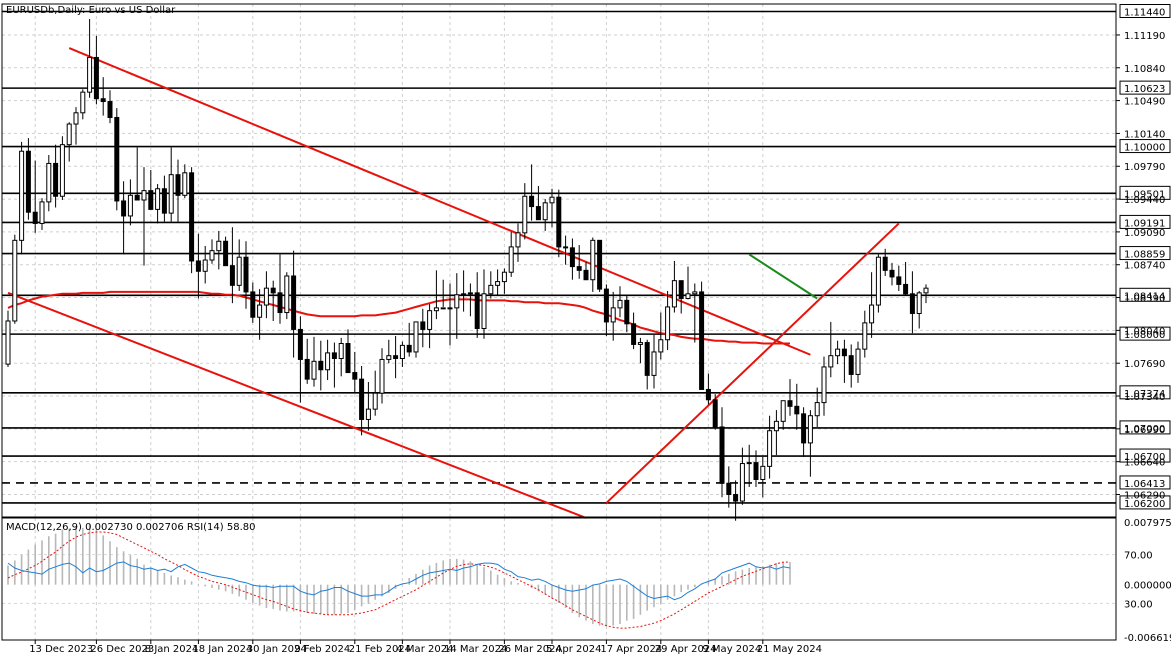 This screenshot has height=660, width=1171. What do you see at coordinates (222, 649) in the screenshot?
I see `x-tick-label: 18 Jan 2024` at bounding box center [222, 649].